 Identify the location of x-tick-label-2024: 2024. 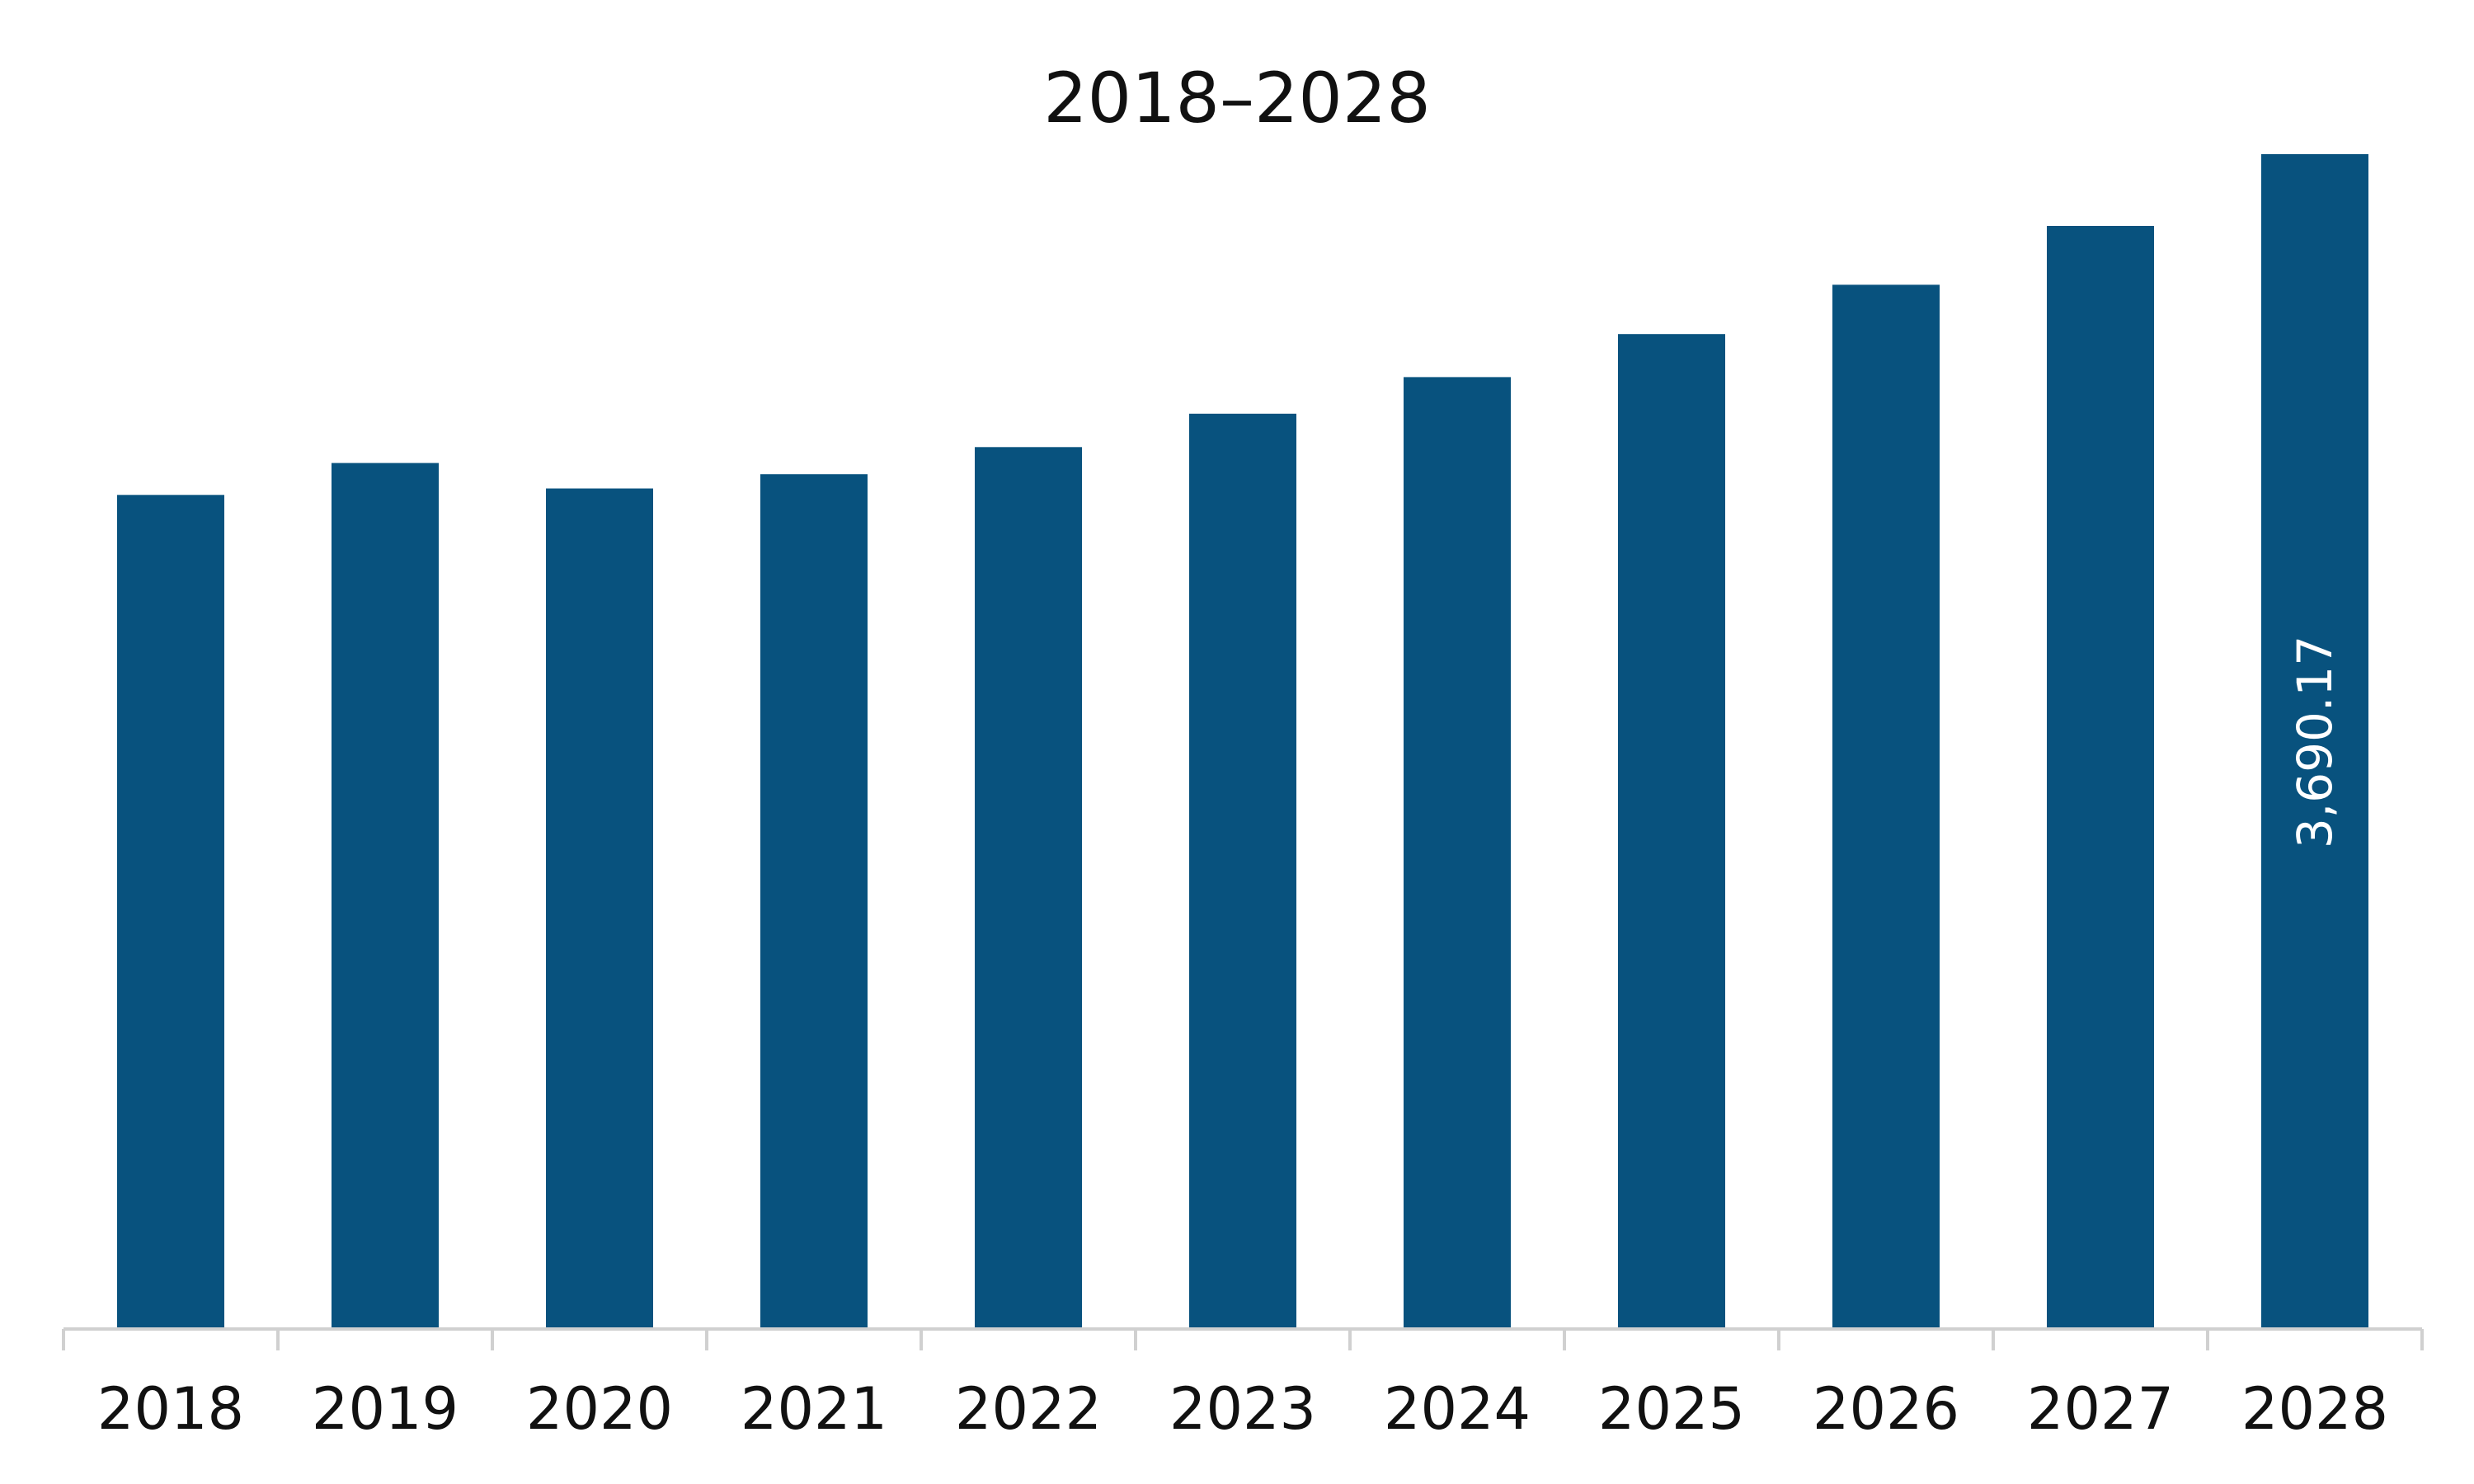
(1457, 1409).